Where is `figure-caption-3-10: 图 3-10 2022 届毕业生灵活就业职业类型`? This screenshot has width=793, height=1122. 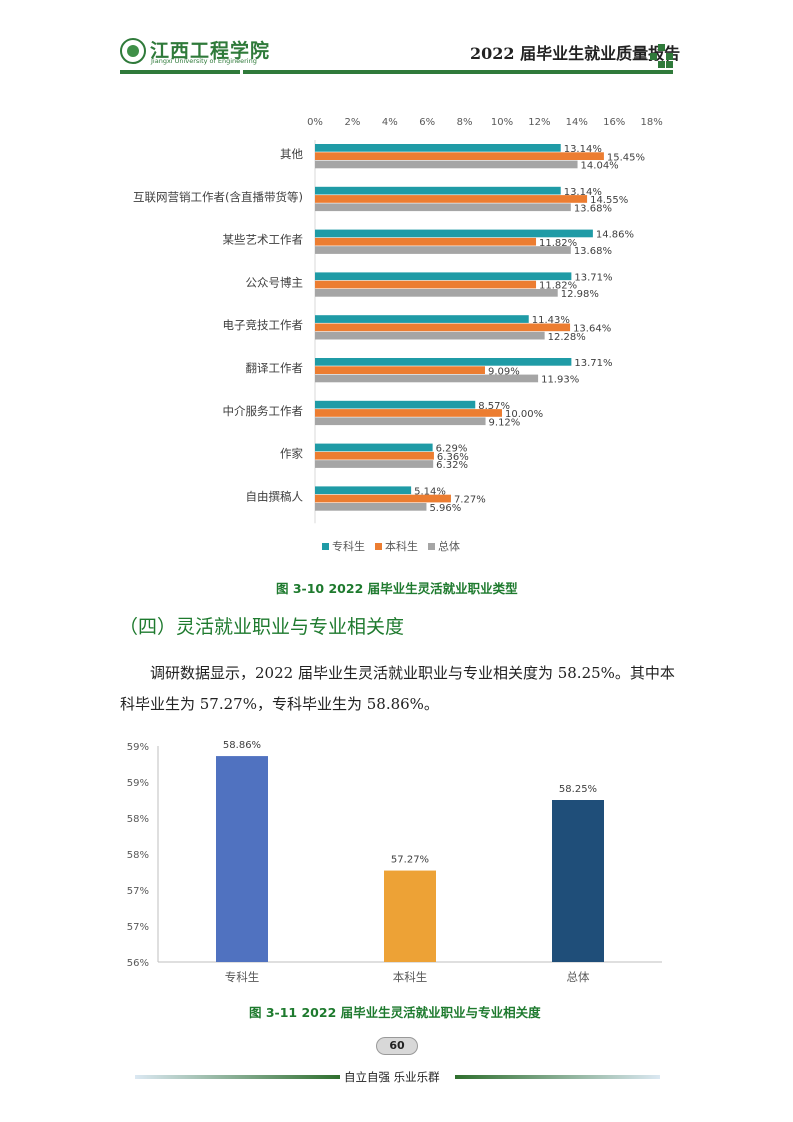
figure-caption-3-10: 图 3-10 2022 届毕业生灵活就业职业类型 is located at coordinates (397, 588).